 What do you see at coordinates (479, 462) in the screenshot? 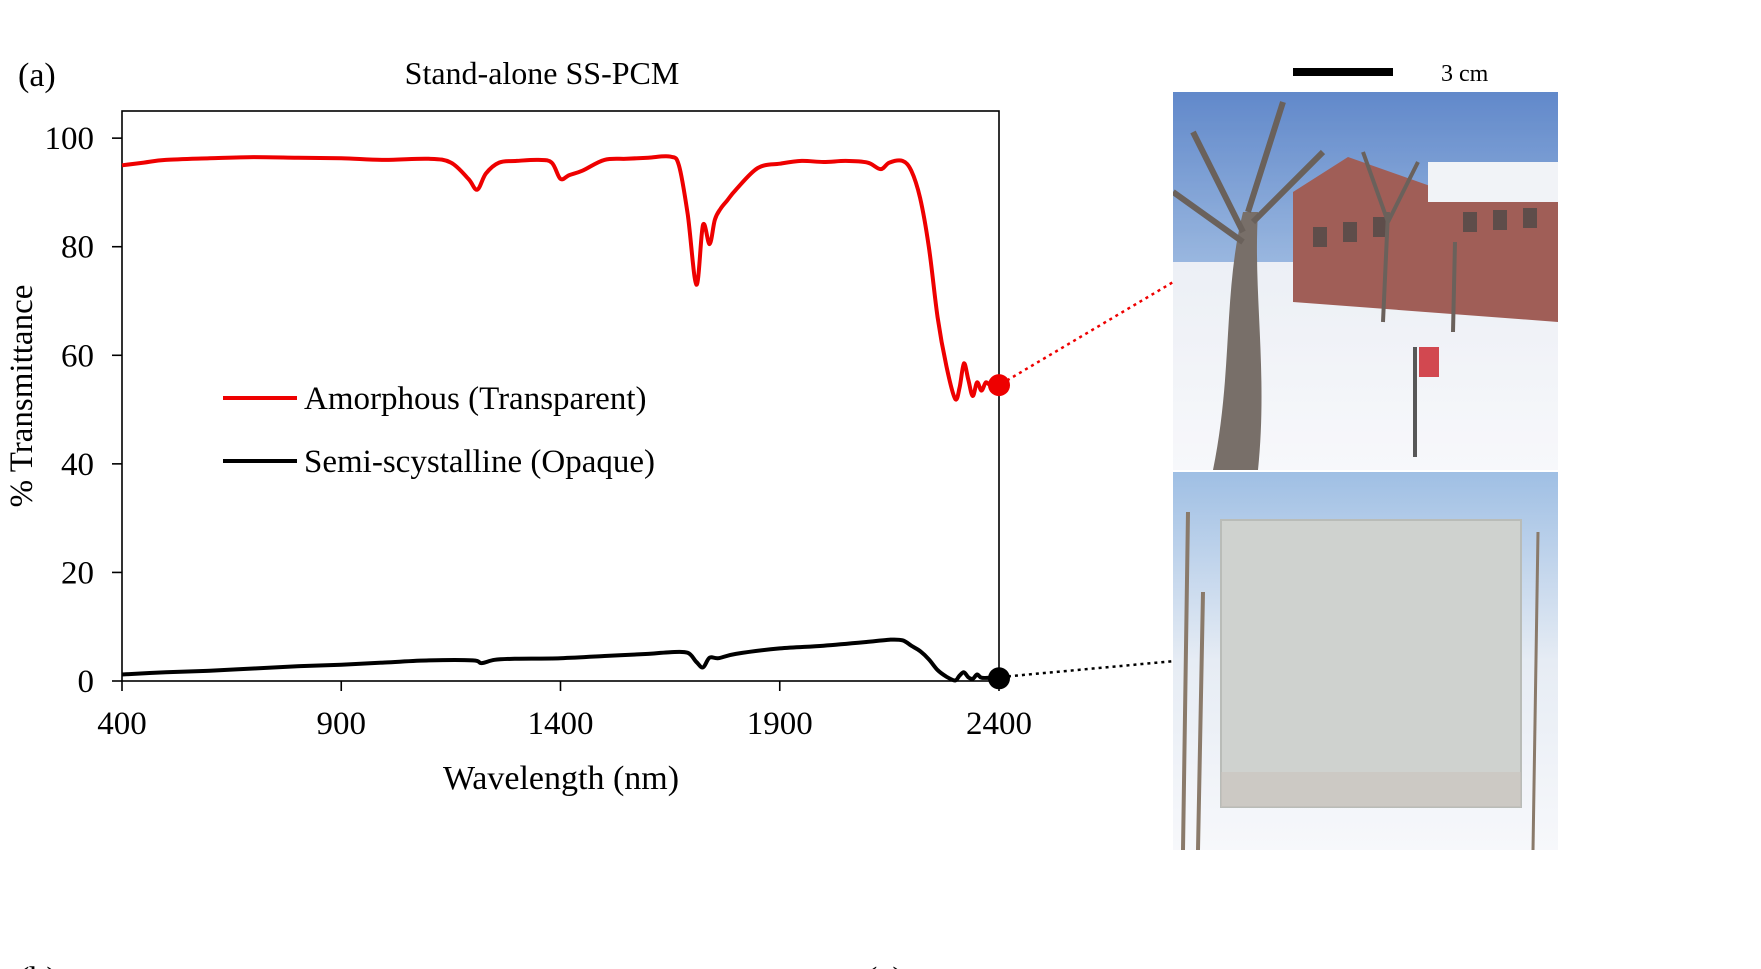
I see `legend-label-semi: Semi-scystalline (Opaque)` at bounding box center [479, 462].